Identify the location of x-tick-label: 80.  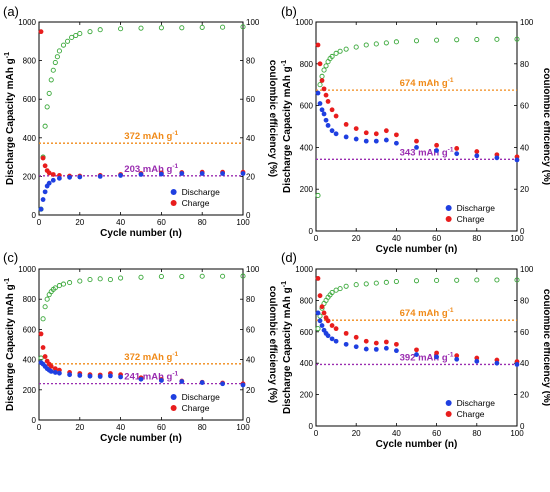
(476, 433).